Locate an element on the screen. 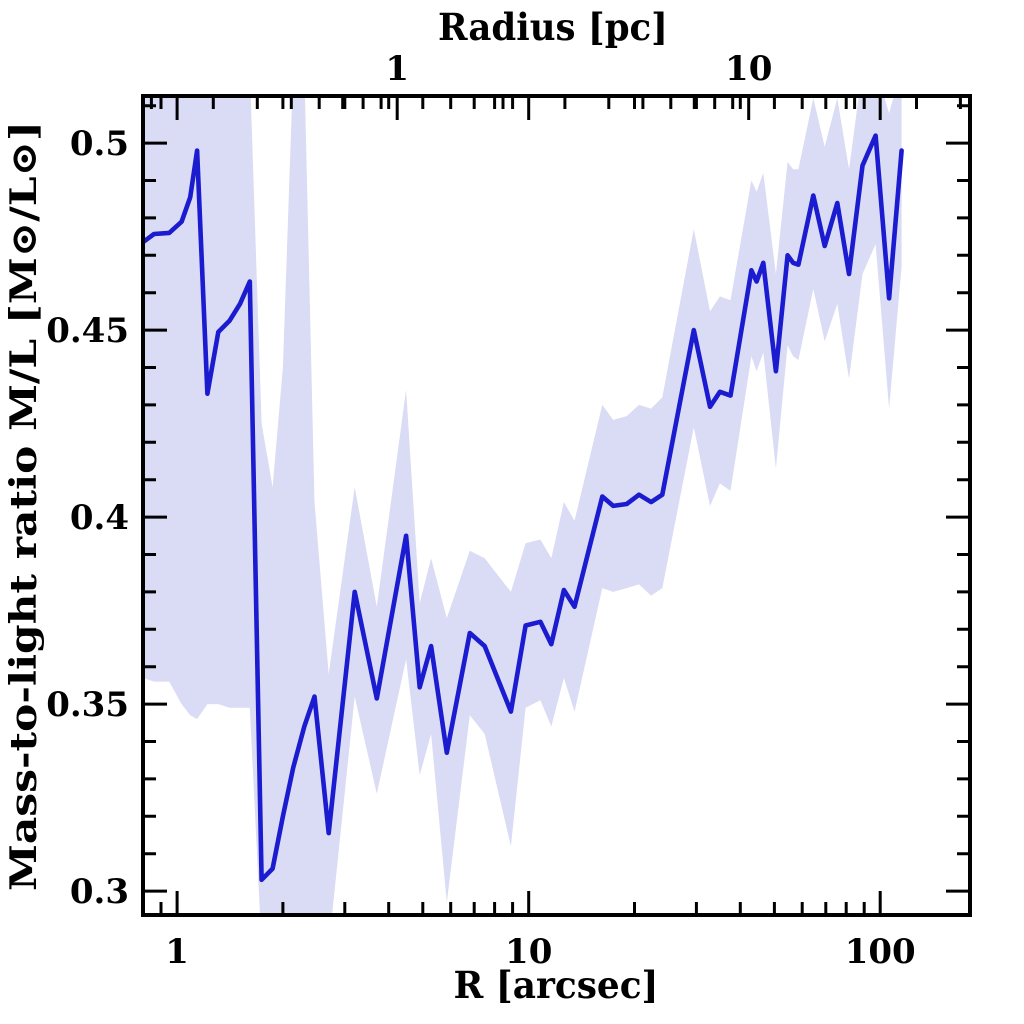 Image resolution: width=1024 pixels, height=1024 pixels. x-tick-label: 1 is located at coordinates (177, 952).